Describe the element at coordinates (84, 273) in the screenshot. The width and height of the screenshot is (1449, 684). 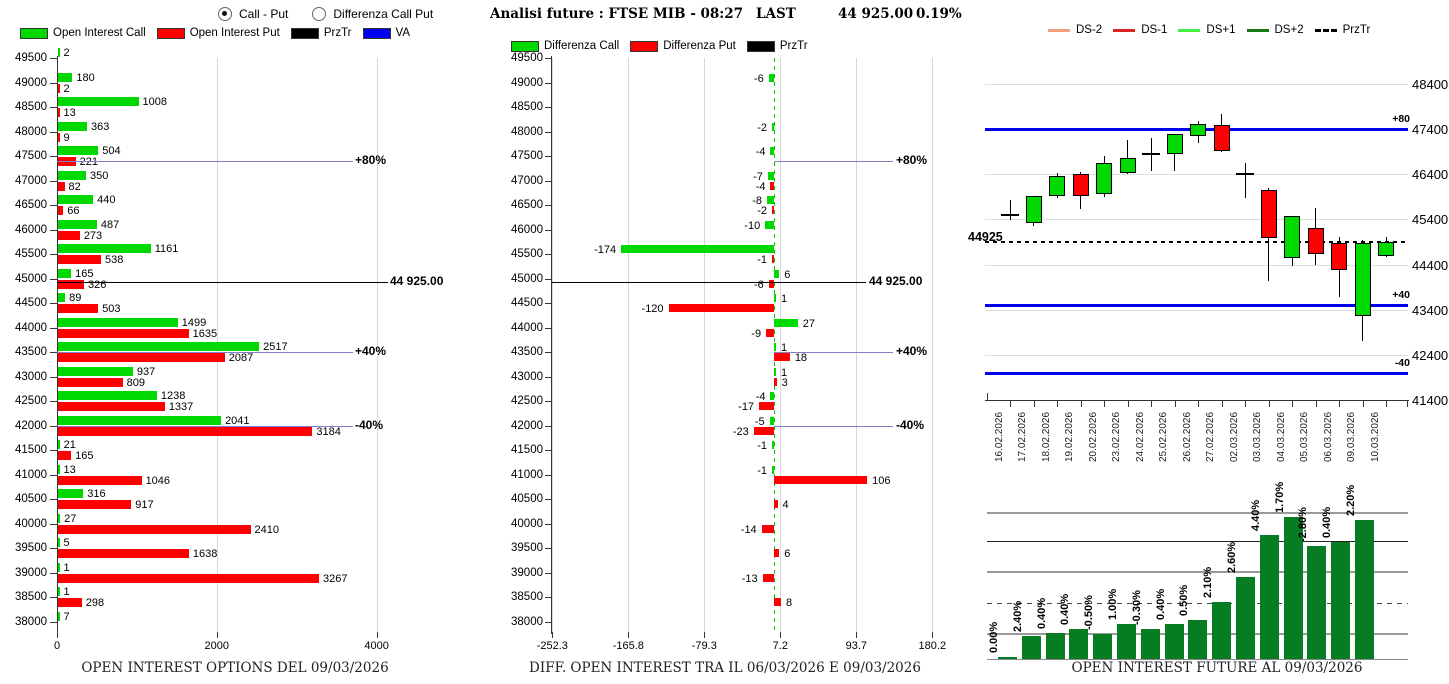
I see `call-value: 165` at that location.